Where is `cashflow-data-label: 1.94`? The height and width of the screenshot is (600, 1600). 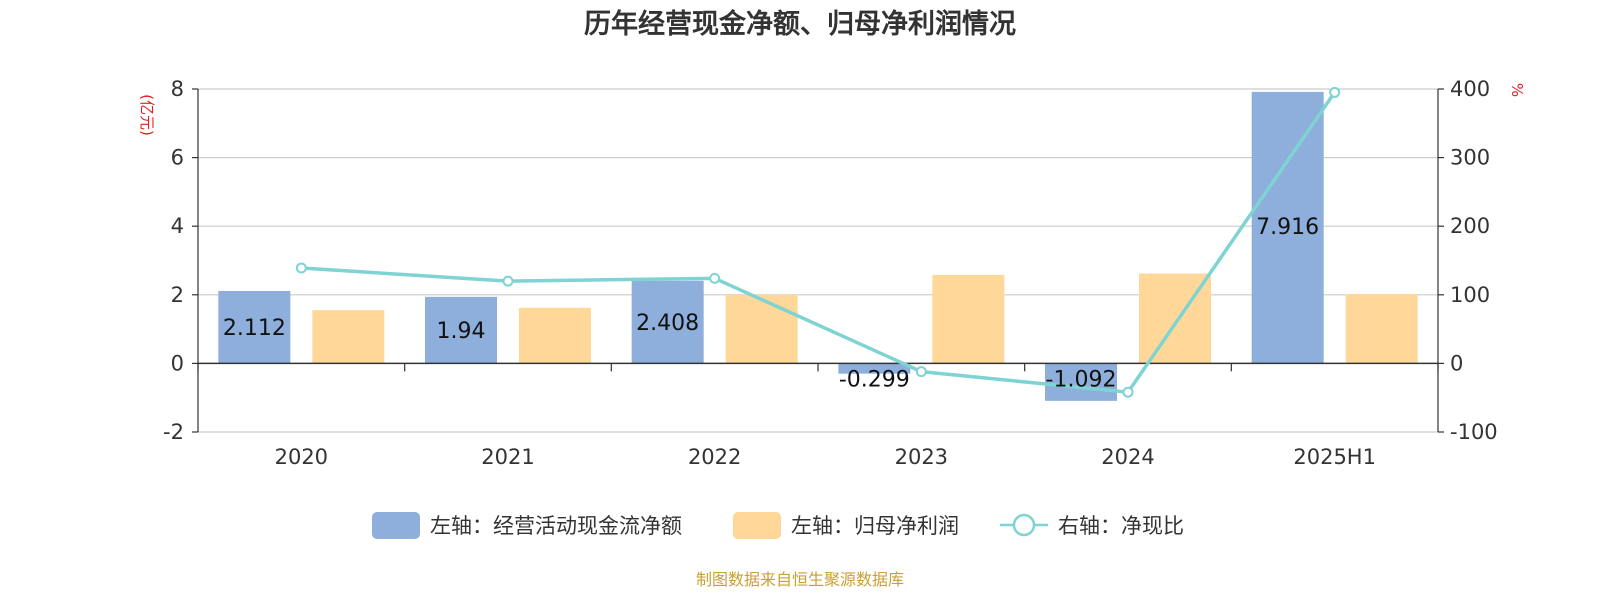 cashflow-data-label: 1.94 is located at coordinates (461, 331).